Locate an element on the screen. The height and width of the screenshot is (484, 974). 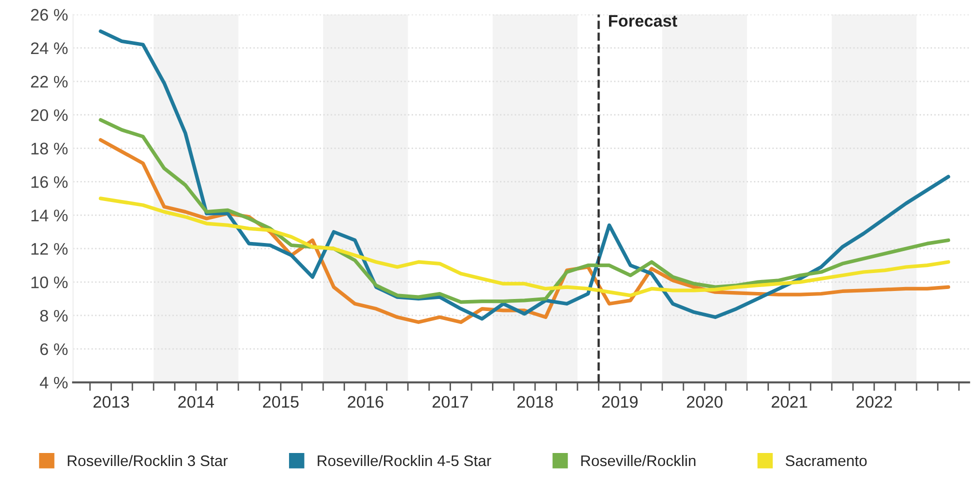
y-tick-label: 18 % is located at coordinates (49, 148).